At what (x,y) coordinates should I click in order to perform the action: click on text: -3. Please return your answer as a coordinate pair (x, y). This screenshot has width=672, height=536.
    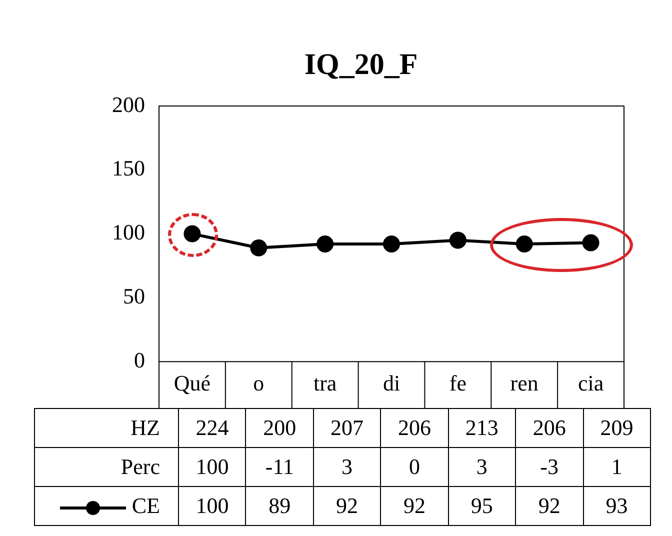
    Looking at the image, I should click on (549, 466).